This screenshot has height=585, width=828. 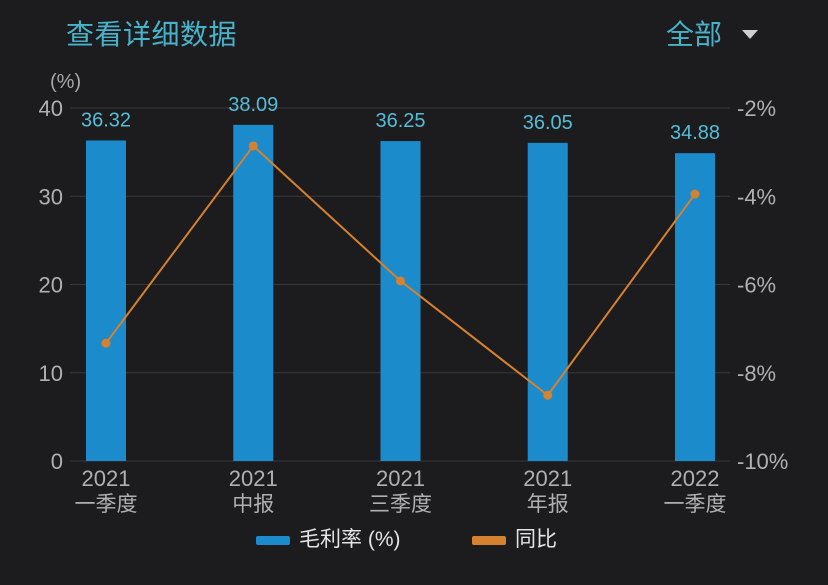 I want to click on left-axis-tick-label: 0, so click(x=57, y=461).